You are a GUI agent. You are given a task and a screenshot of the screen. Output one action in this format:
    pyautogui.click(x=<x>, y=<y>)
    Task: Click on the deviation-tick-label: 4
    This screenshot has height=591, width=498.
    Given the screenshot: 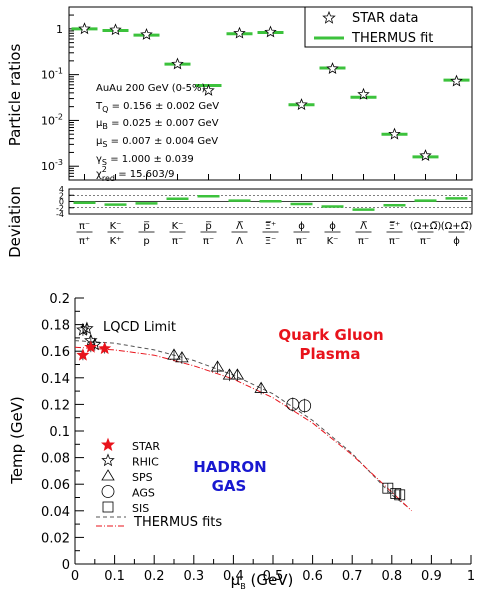 What is the action you would take?
    pyautogui.click(x=61, y=189)
    